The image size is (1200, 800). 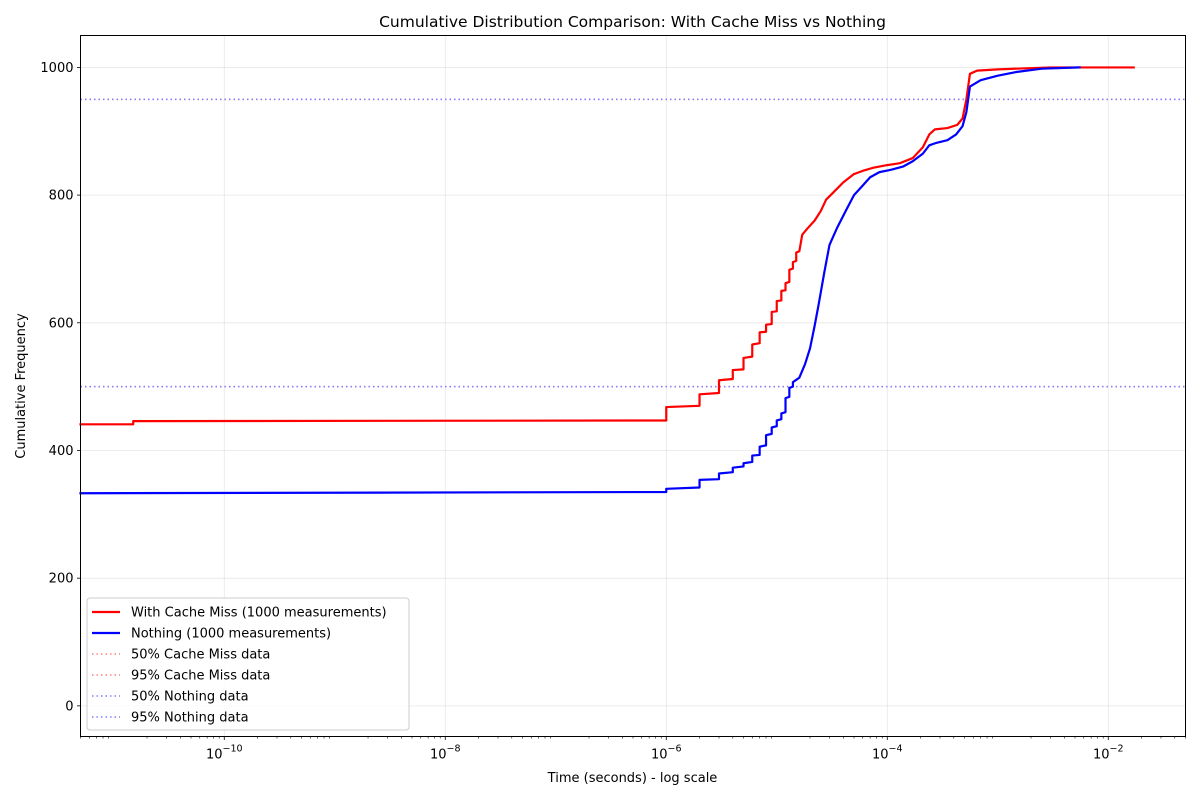 What do you see at coordinates (190, 718) in the screenshot?
I see `legend-label: 95% Nothing data` at bounding box center [190, 718].